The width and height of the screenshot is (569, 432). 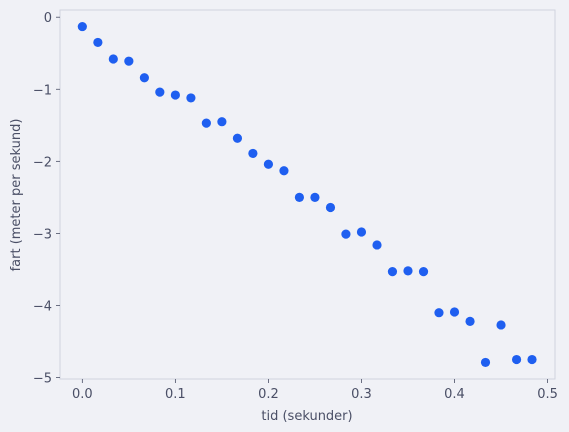 What do you see at coordinates (454, 394) in the screenshot?
I see `x-tick-label: 0.4` at bounding box center [454, 394].